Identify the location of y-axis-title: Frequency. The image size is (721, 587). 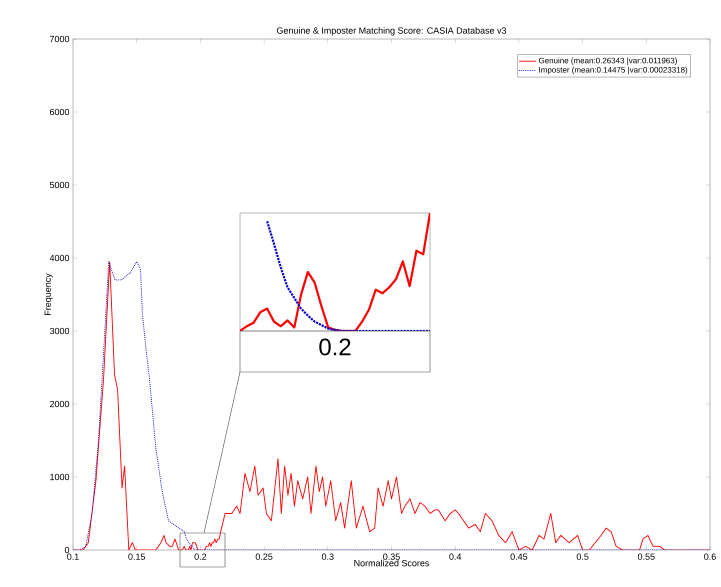
(48, 294).